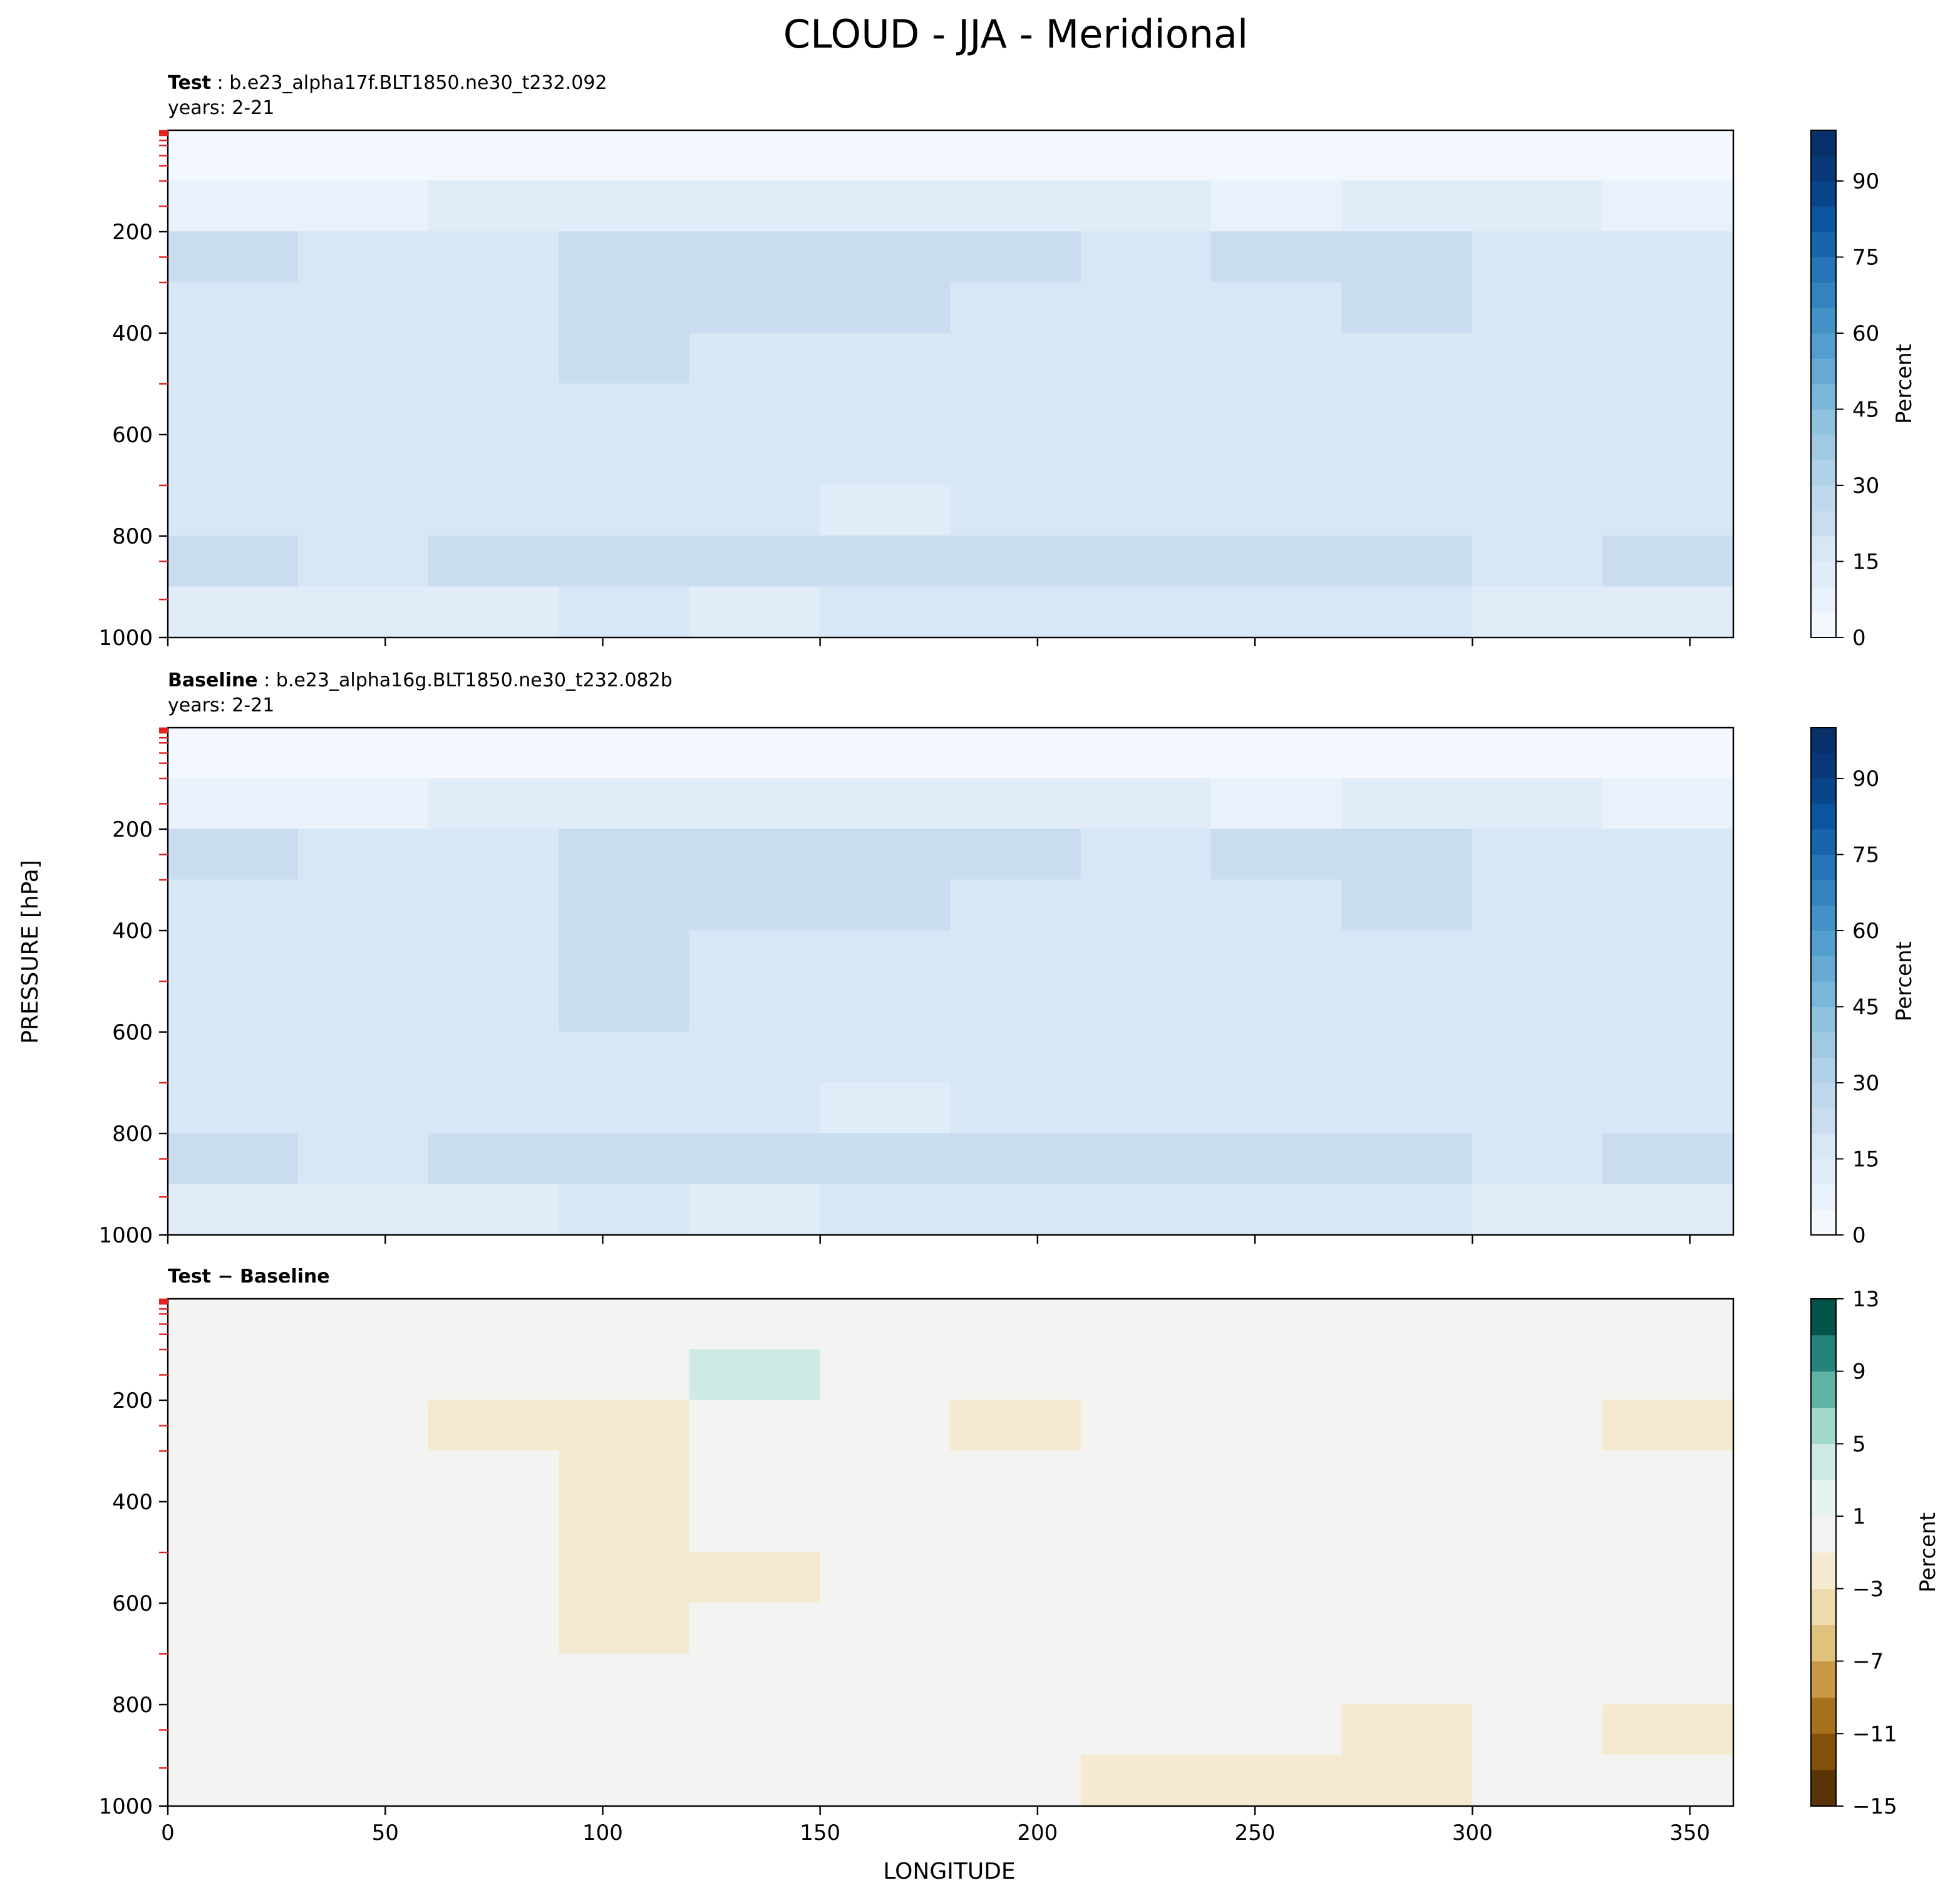 The image size is (1960, 1900). What do you see at coordinates (132, 1603) in the screenshot?
I see `y-tick-label: 600` at bounding box center [132, 1603].